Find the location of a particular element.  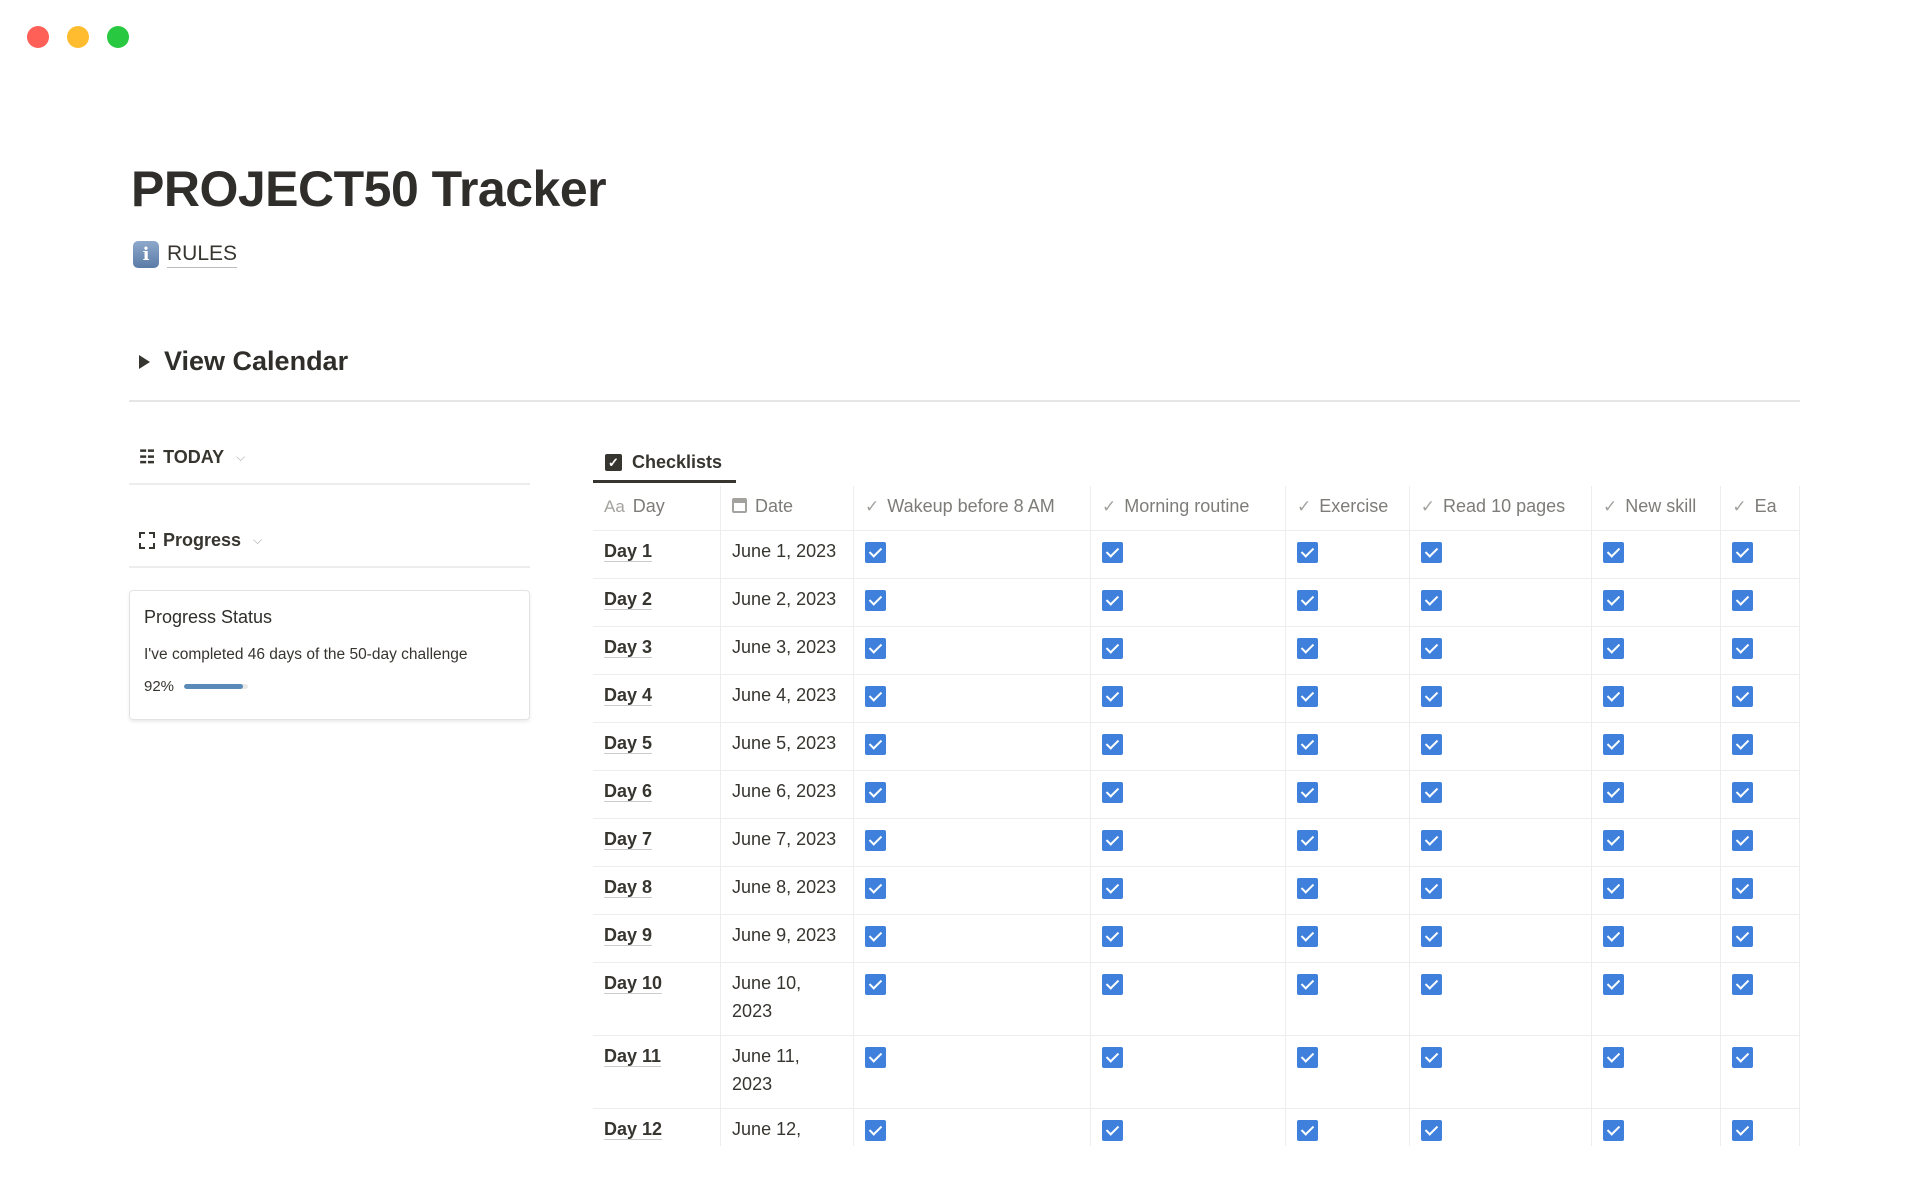

table-row: Day 8 June 8, 2023 is located at coordinates (1196, 890).